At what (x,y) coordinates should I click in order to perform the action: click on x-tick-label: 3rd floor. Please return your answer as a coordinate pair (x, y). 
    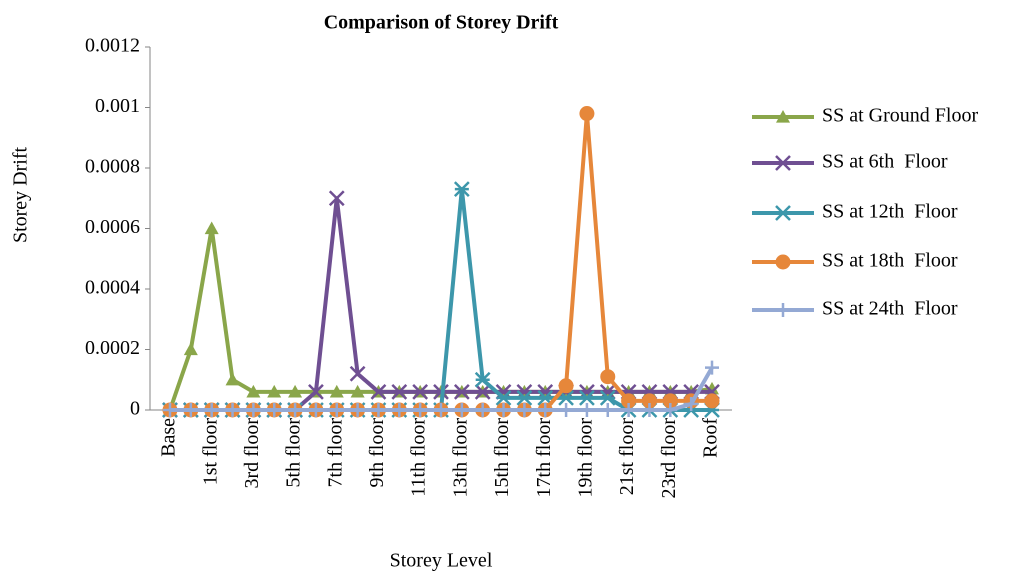
    Looking at the image, I should click on (252, 453).